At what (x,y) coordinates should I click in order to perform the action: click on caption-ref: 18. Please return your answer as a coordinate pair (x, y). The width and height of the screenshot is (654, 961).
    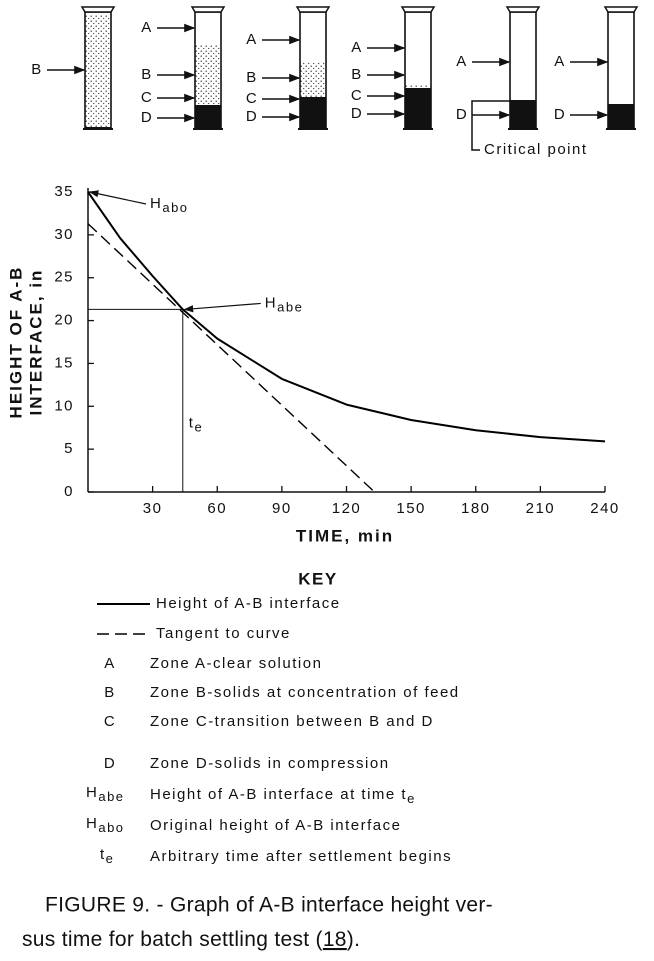
    Looking at the image, I should click on (335, 939).